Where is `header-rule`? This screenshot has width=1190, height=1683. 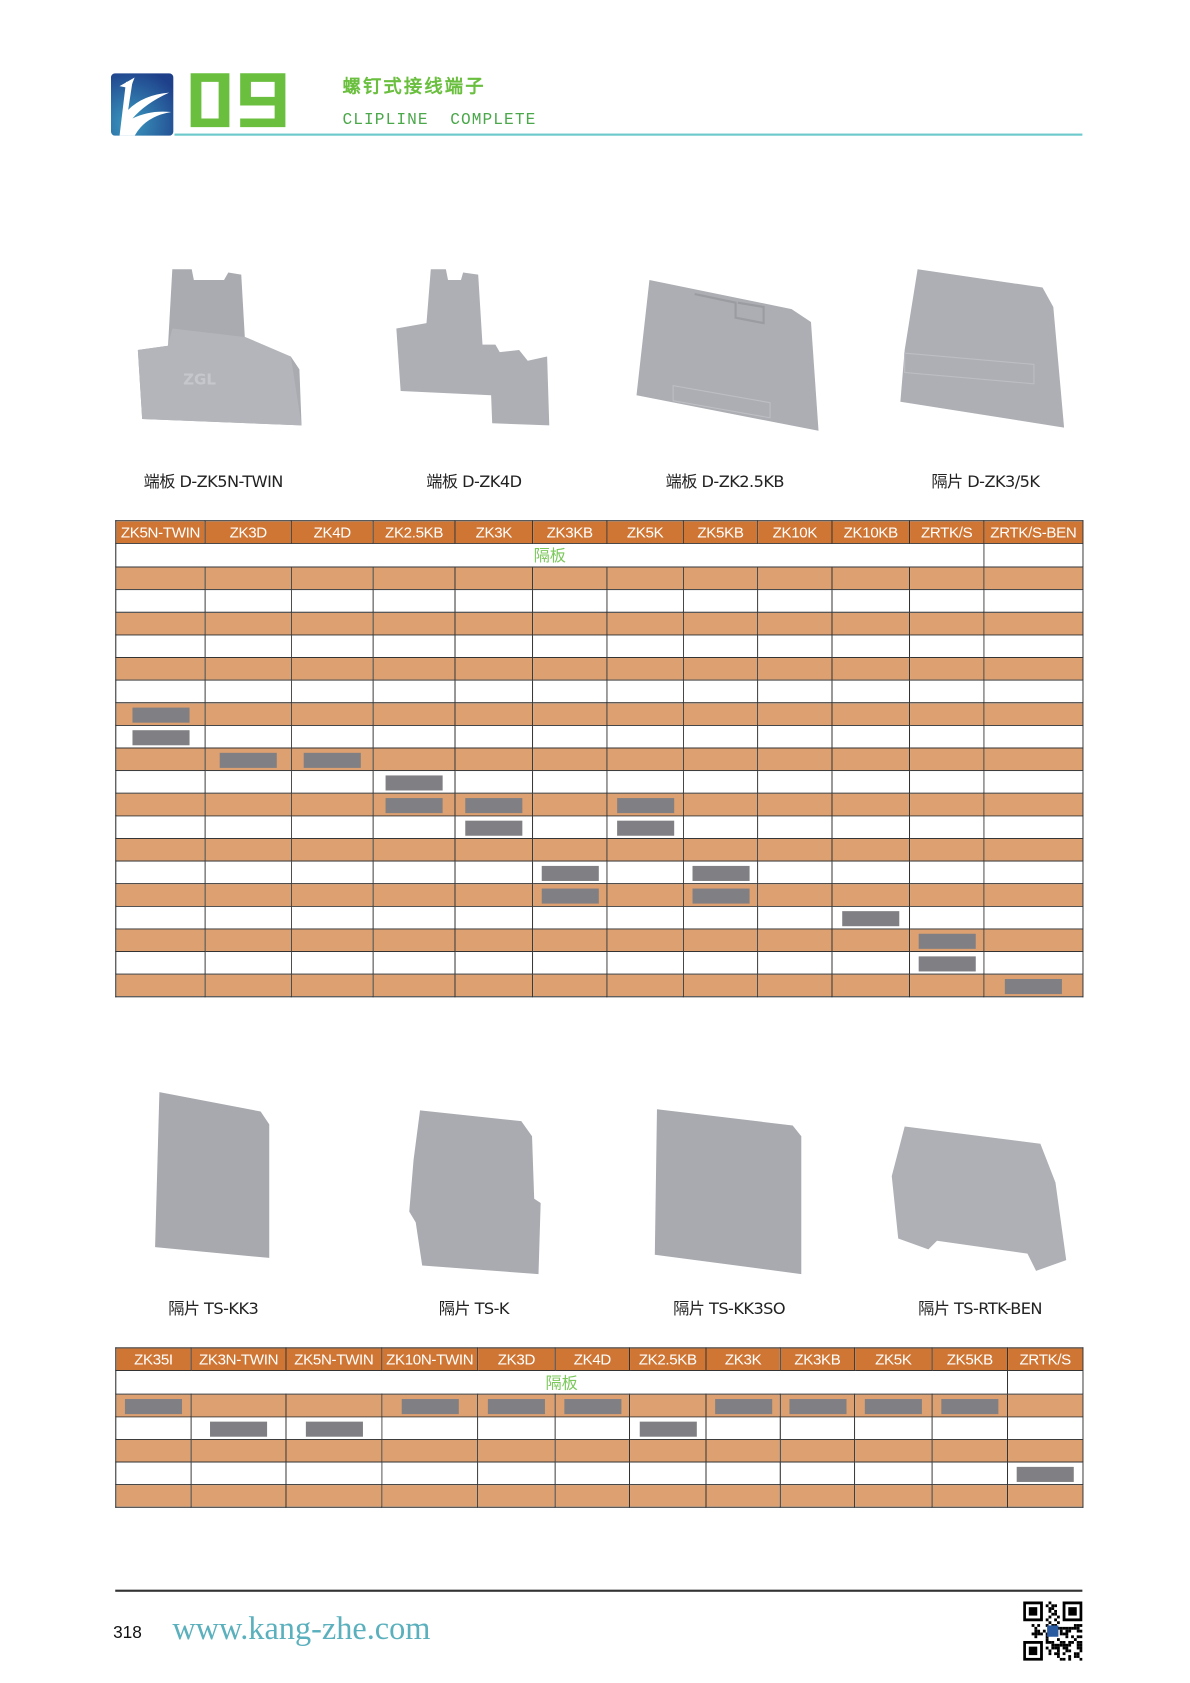
header-rule is located at coordinates (628, 134).